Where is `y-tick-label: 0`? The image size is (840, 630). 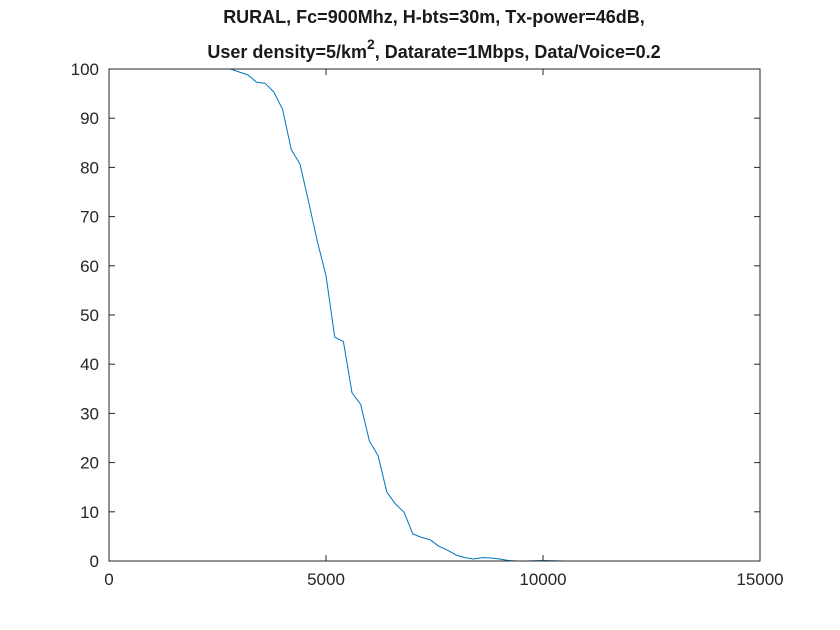 y-tick-label: 0 is located at coordinates (94, 561).